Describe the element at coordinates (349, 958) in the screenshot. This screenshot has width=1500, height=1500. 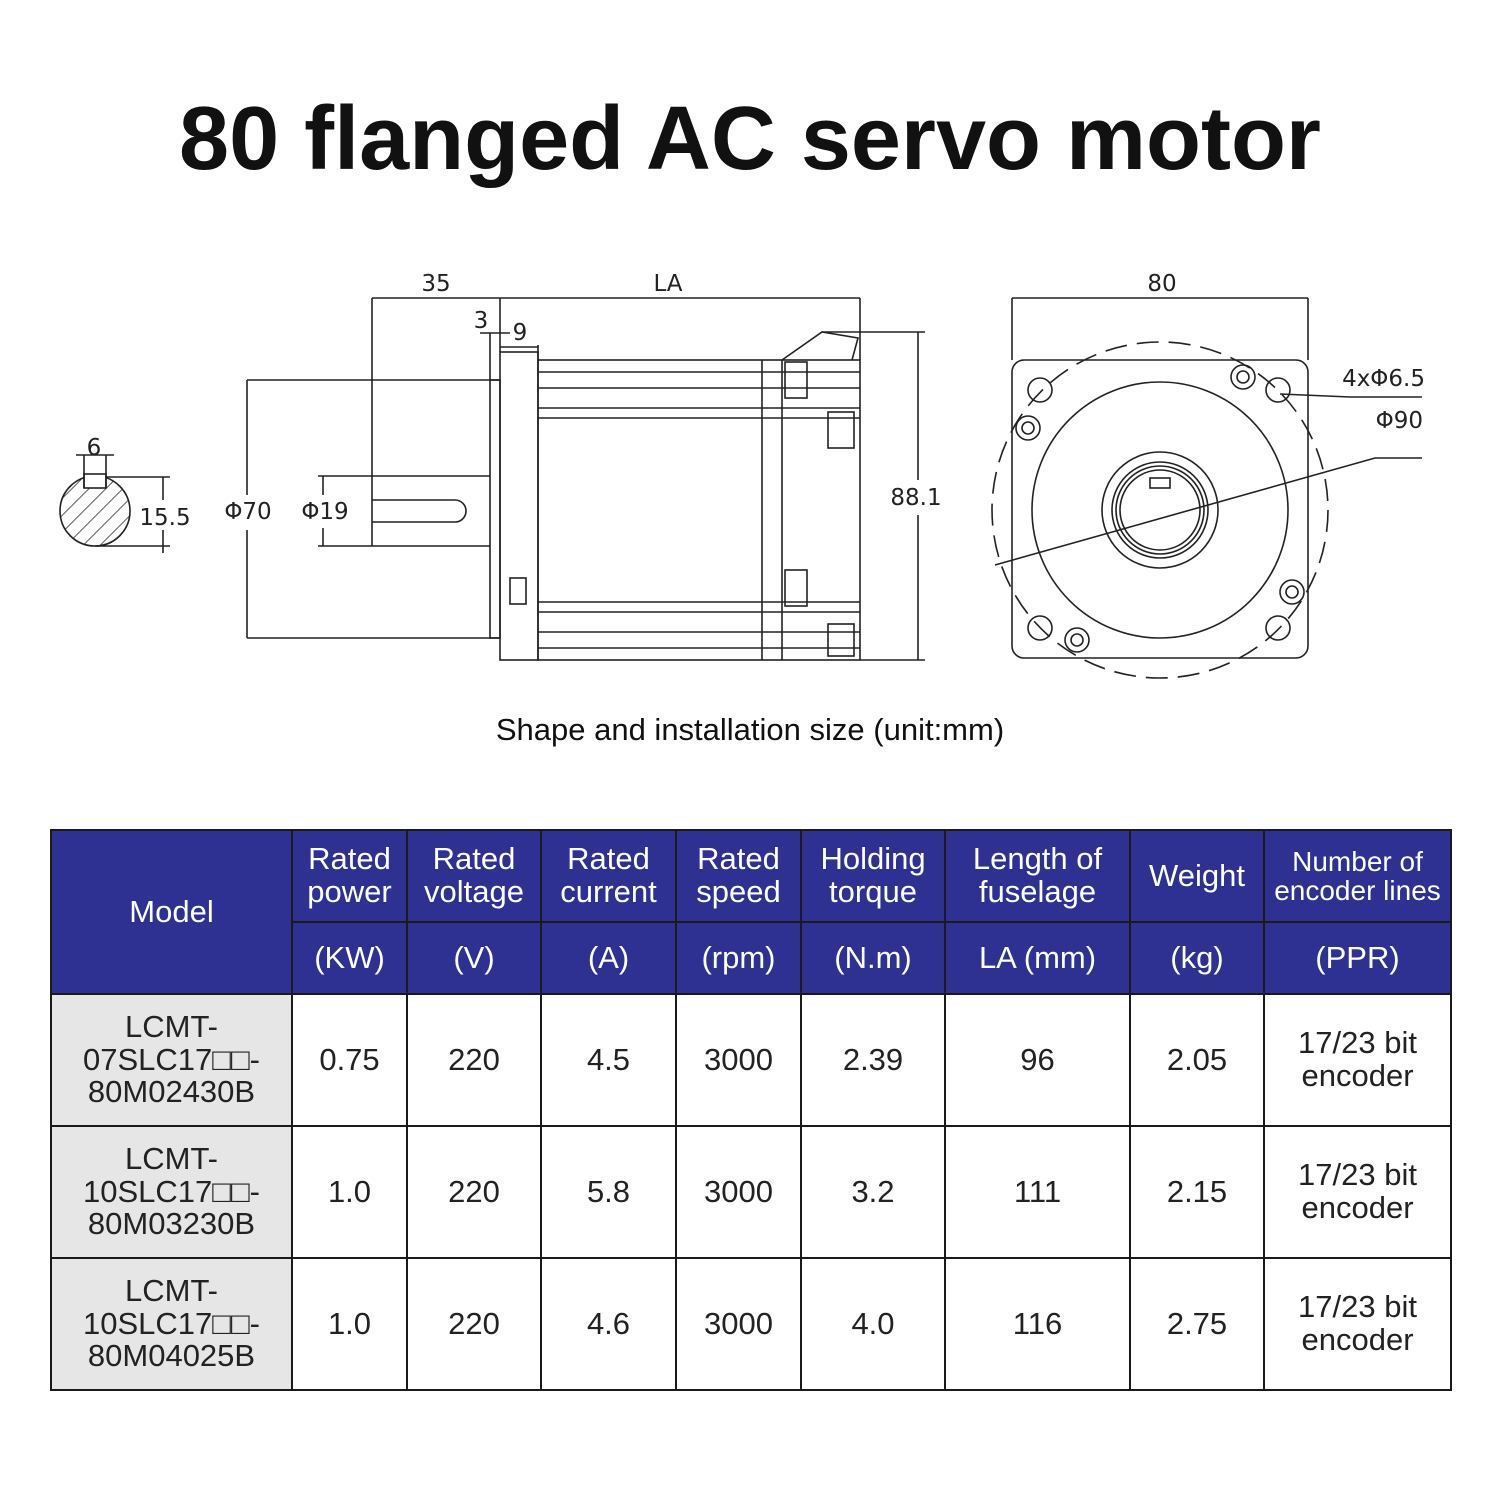
I see `unit-power: (KW)` at that location.